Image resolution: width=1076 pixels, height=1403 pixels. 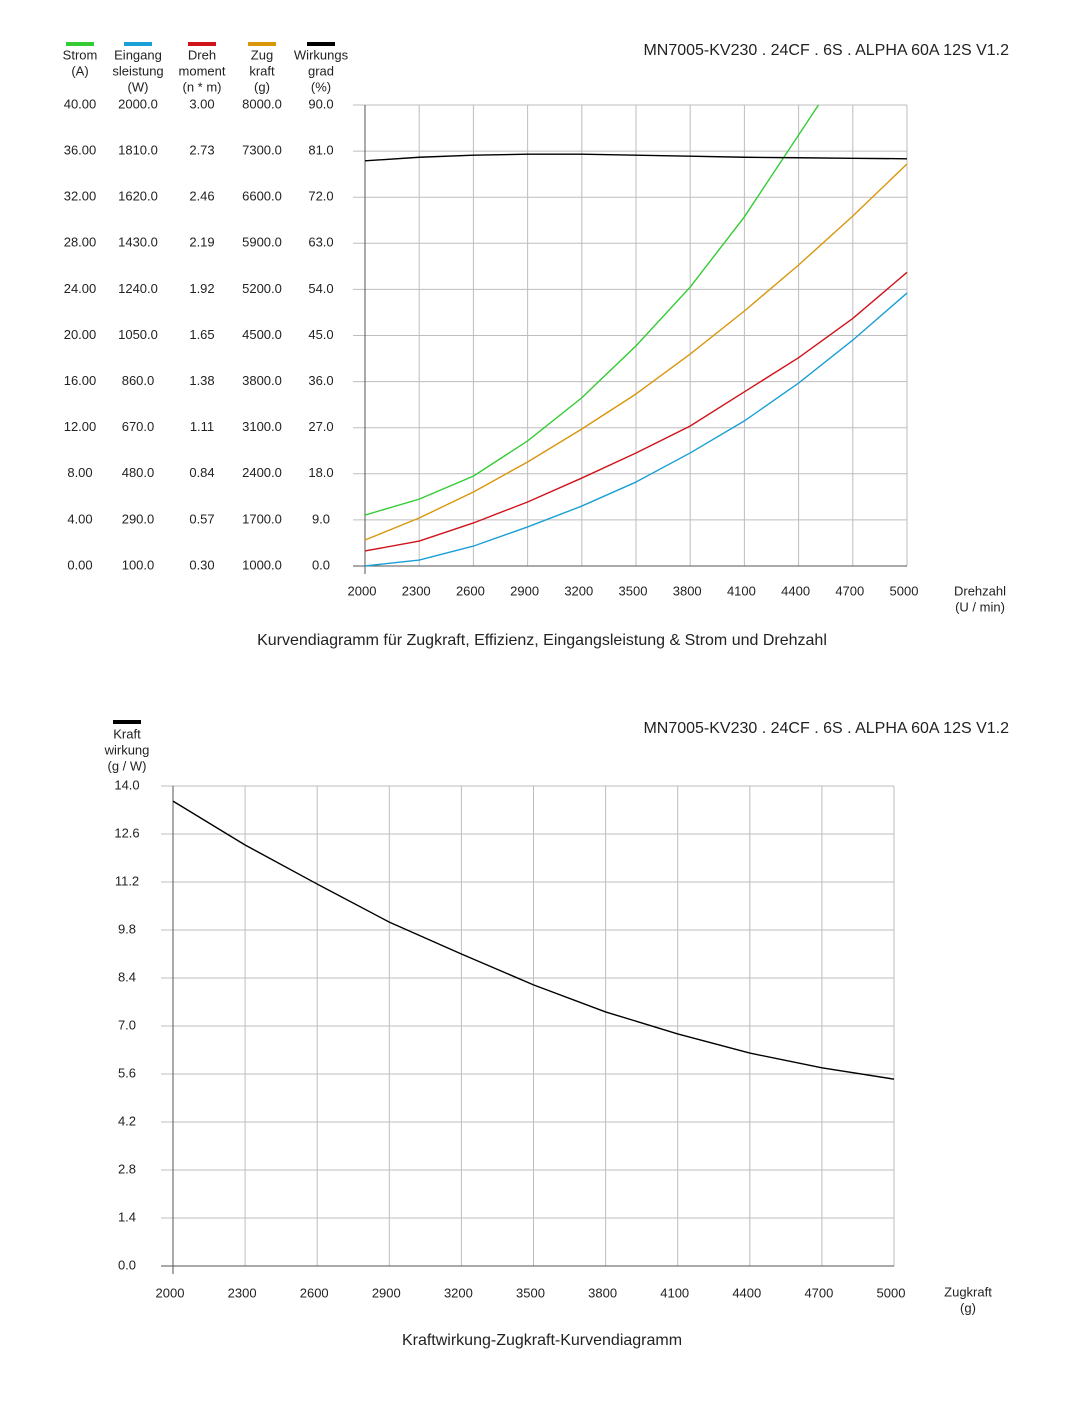 I want to click on y-tick-label: 72.0, so click(x=320, y=196).